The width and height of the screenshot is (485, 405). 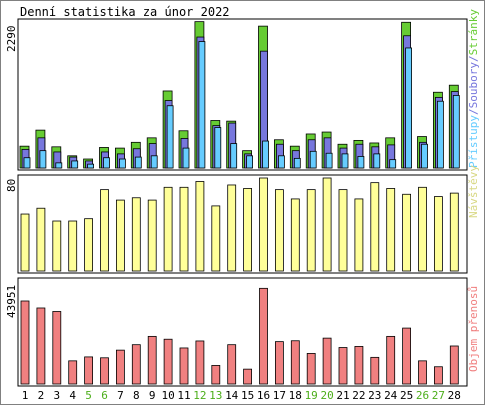 I want to click on day-label-23: 23, so click(x=374, y=395).